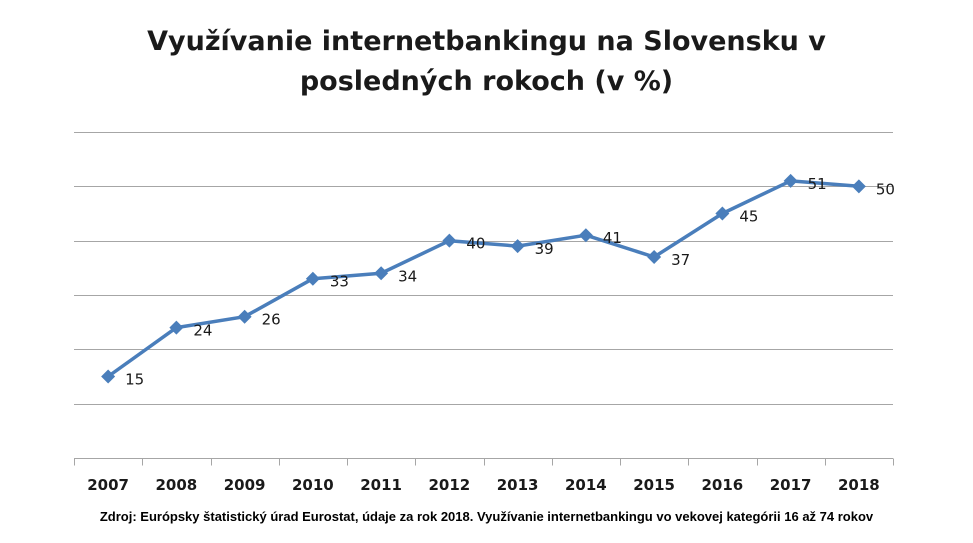  I want to click on x-tick-label-2018: 2018, so click(859, 485).